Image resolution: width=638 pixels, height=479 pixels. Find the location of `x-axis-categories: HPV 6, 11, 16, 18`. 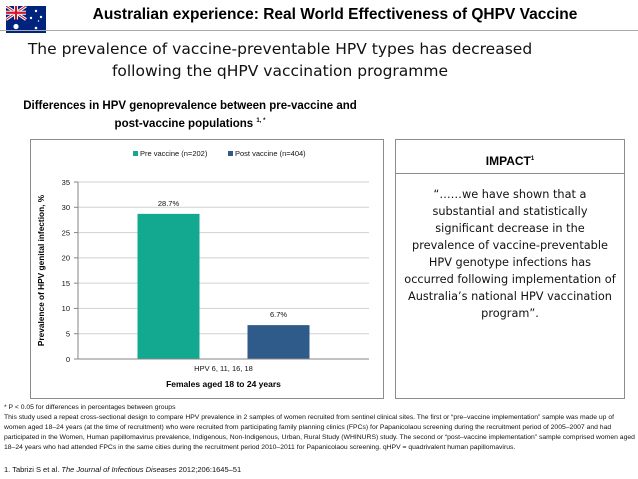

x-axis-categories: HPV 6, 11, 16, 18 is located at coordinates (223, 368).